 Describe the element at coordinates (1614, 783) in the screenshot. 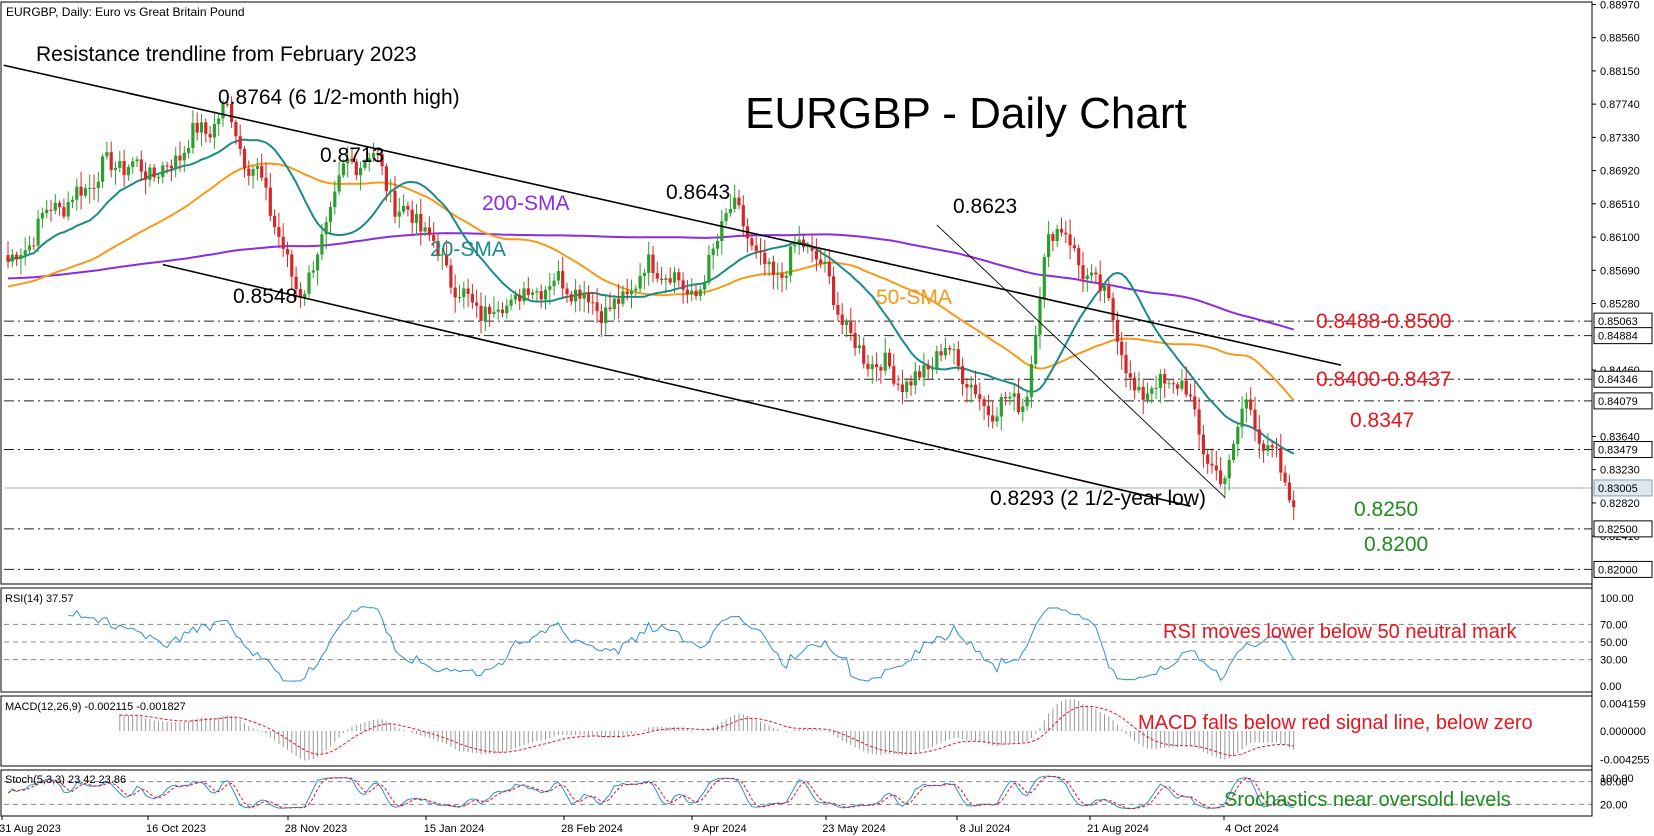

I see `stoch-tick-label: 80.00` at that location.